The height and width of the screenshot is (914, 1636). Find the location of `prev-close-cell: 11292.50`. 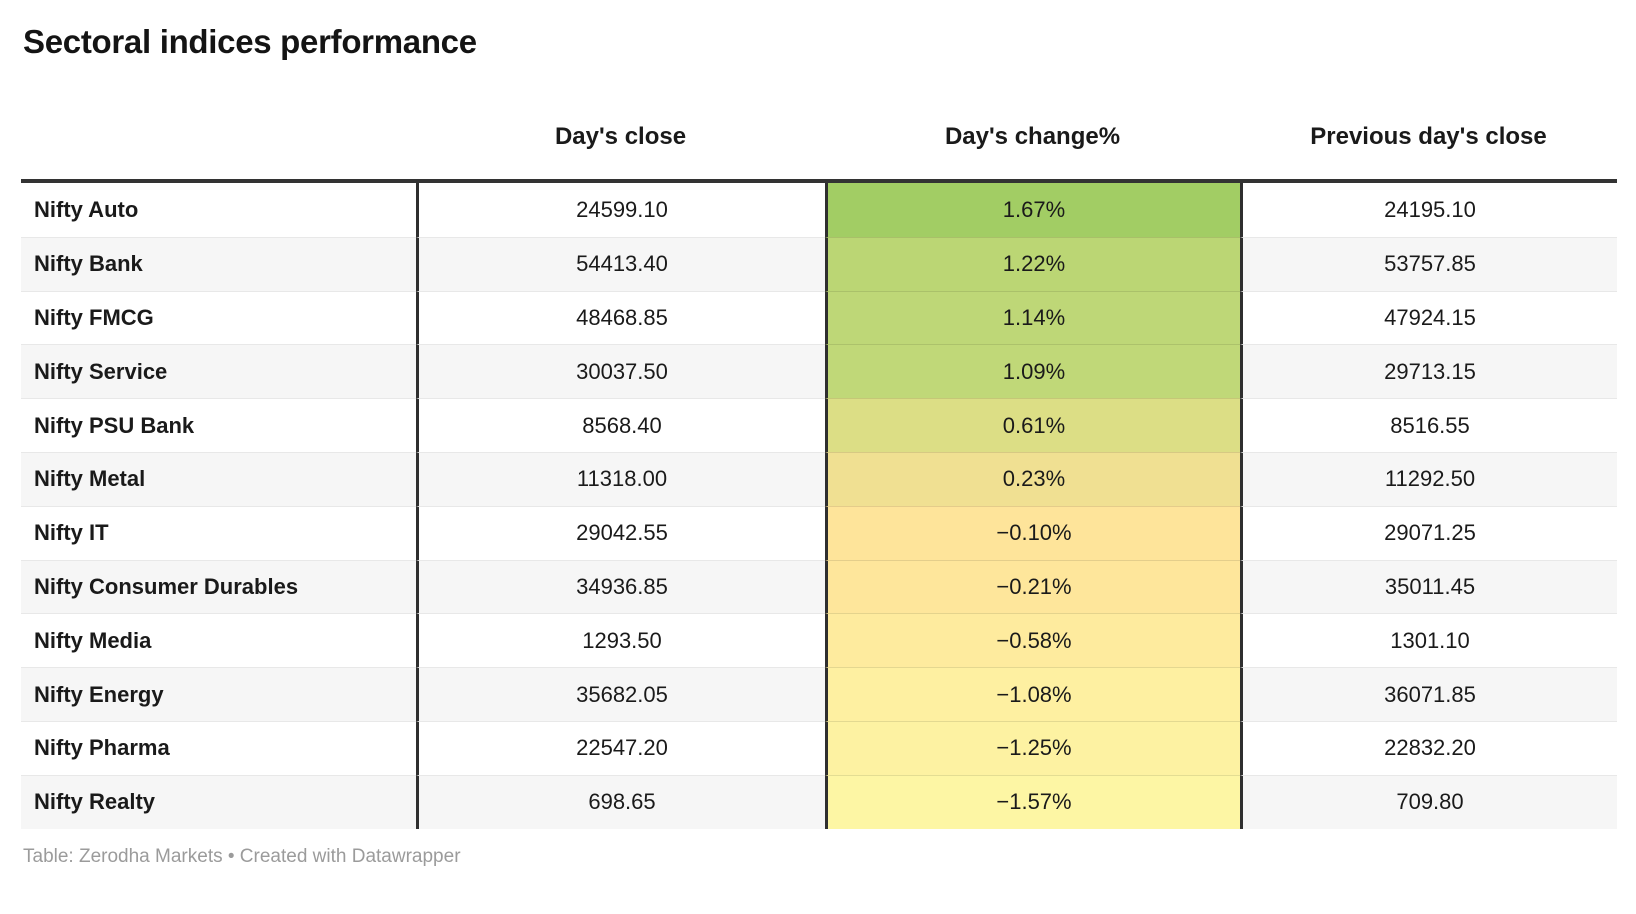

prev-close-cell: 11292.50 is located at coordinates (1428, 478).